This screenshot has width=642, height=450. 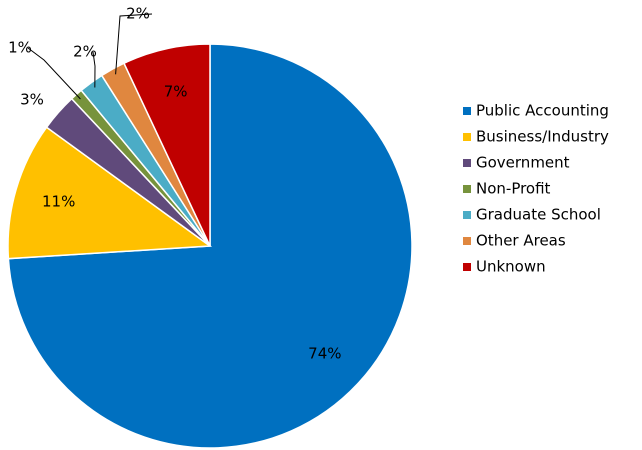 I want to click on data-label: 11%, so click(x=58, y=202).